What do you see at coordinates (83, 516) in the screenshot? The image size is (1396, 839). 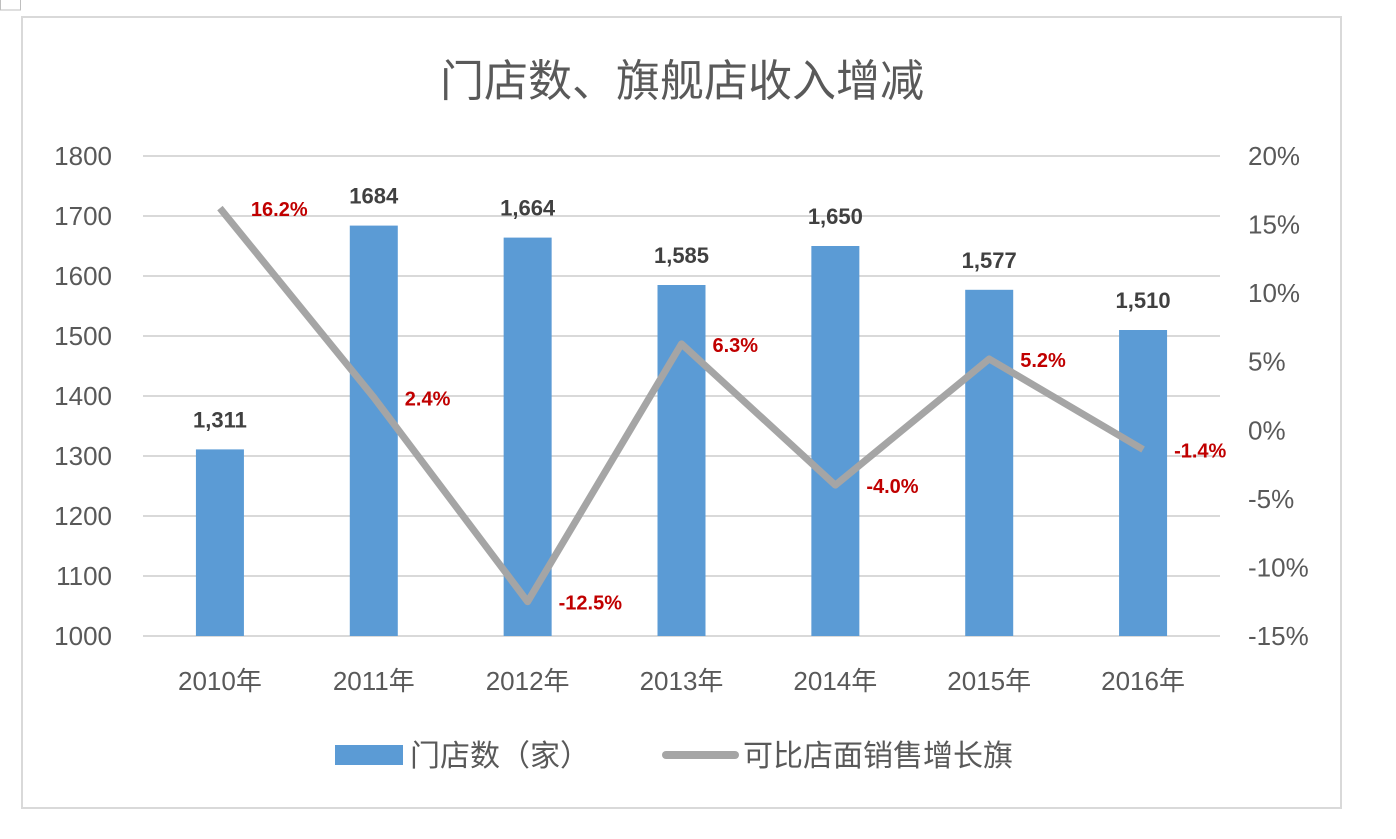 I see `y-left-tick: 1200` at bounding box center [83, 516].